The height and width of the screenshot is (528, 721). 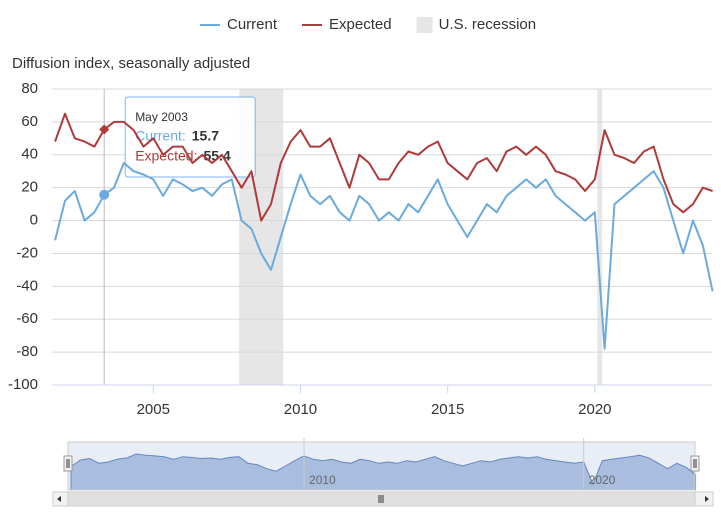 I want to click on recession-band, so click(x=600, y=237).